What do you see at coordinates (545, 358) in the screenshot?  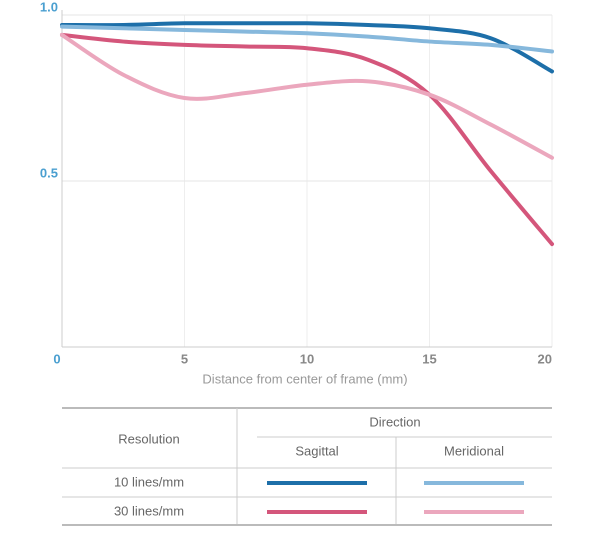 I see `x-tick-label: 20` at bounding box center [545, 358].